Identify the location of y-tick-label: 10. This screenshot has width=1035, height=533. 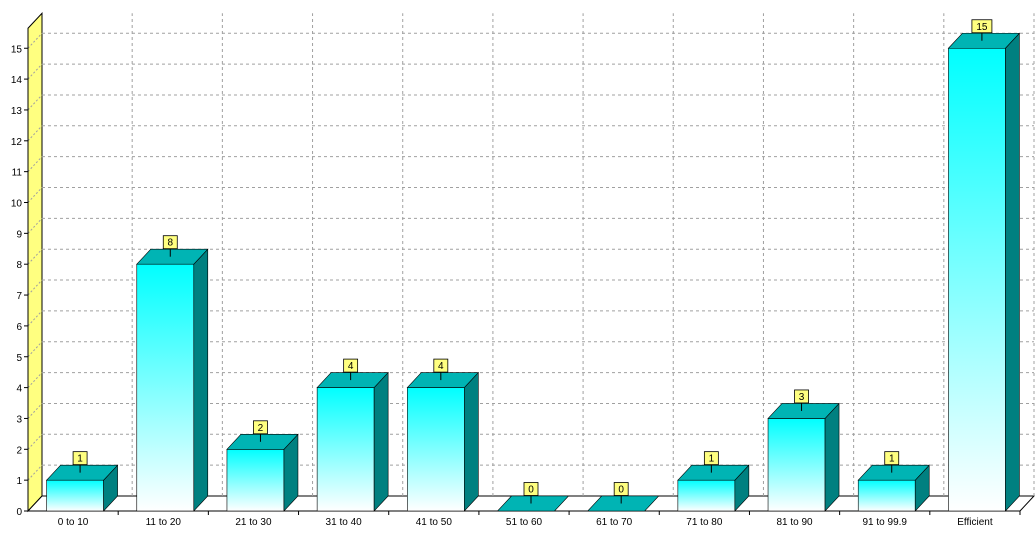
(17, 204).